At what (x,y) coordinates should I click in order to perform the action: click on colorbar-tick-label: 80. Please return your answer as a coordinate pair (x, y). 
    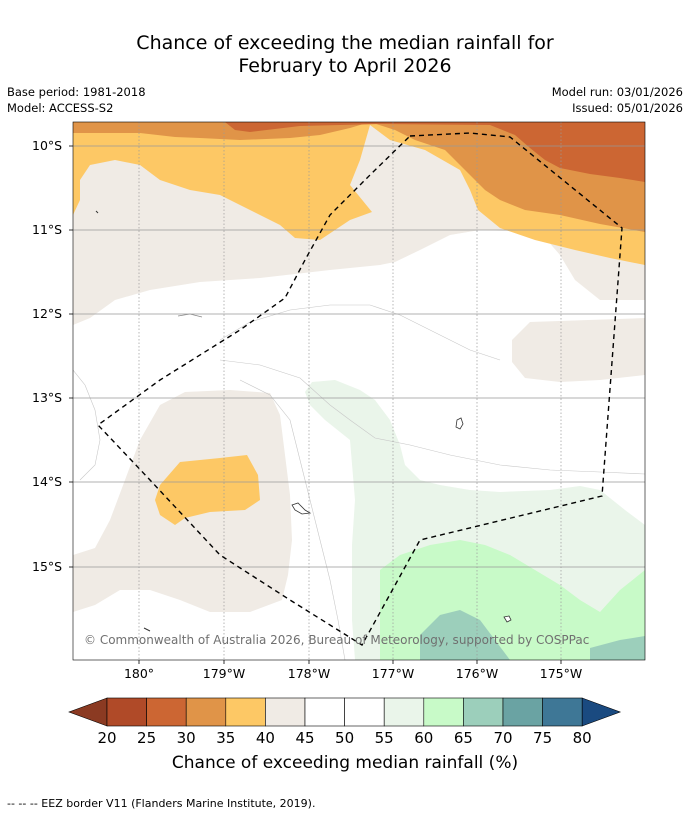
    Looking at the image, I should click on (582, 738).